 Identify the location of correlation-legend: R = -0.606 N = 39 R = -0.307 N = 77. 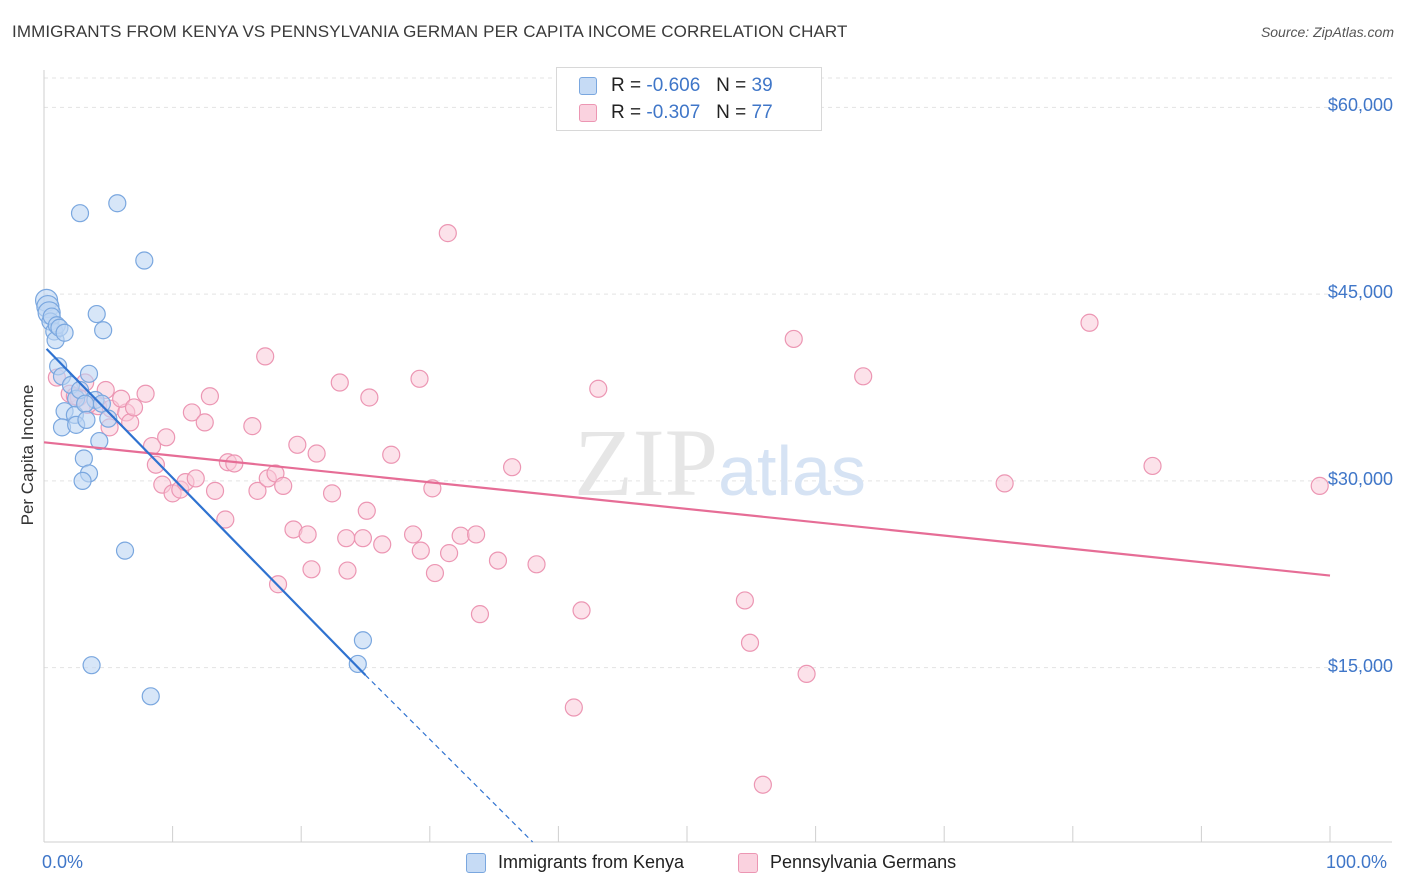
(689, 99).